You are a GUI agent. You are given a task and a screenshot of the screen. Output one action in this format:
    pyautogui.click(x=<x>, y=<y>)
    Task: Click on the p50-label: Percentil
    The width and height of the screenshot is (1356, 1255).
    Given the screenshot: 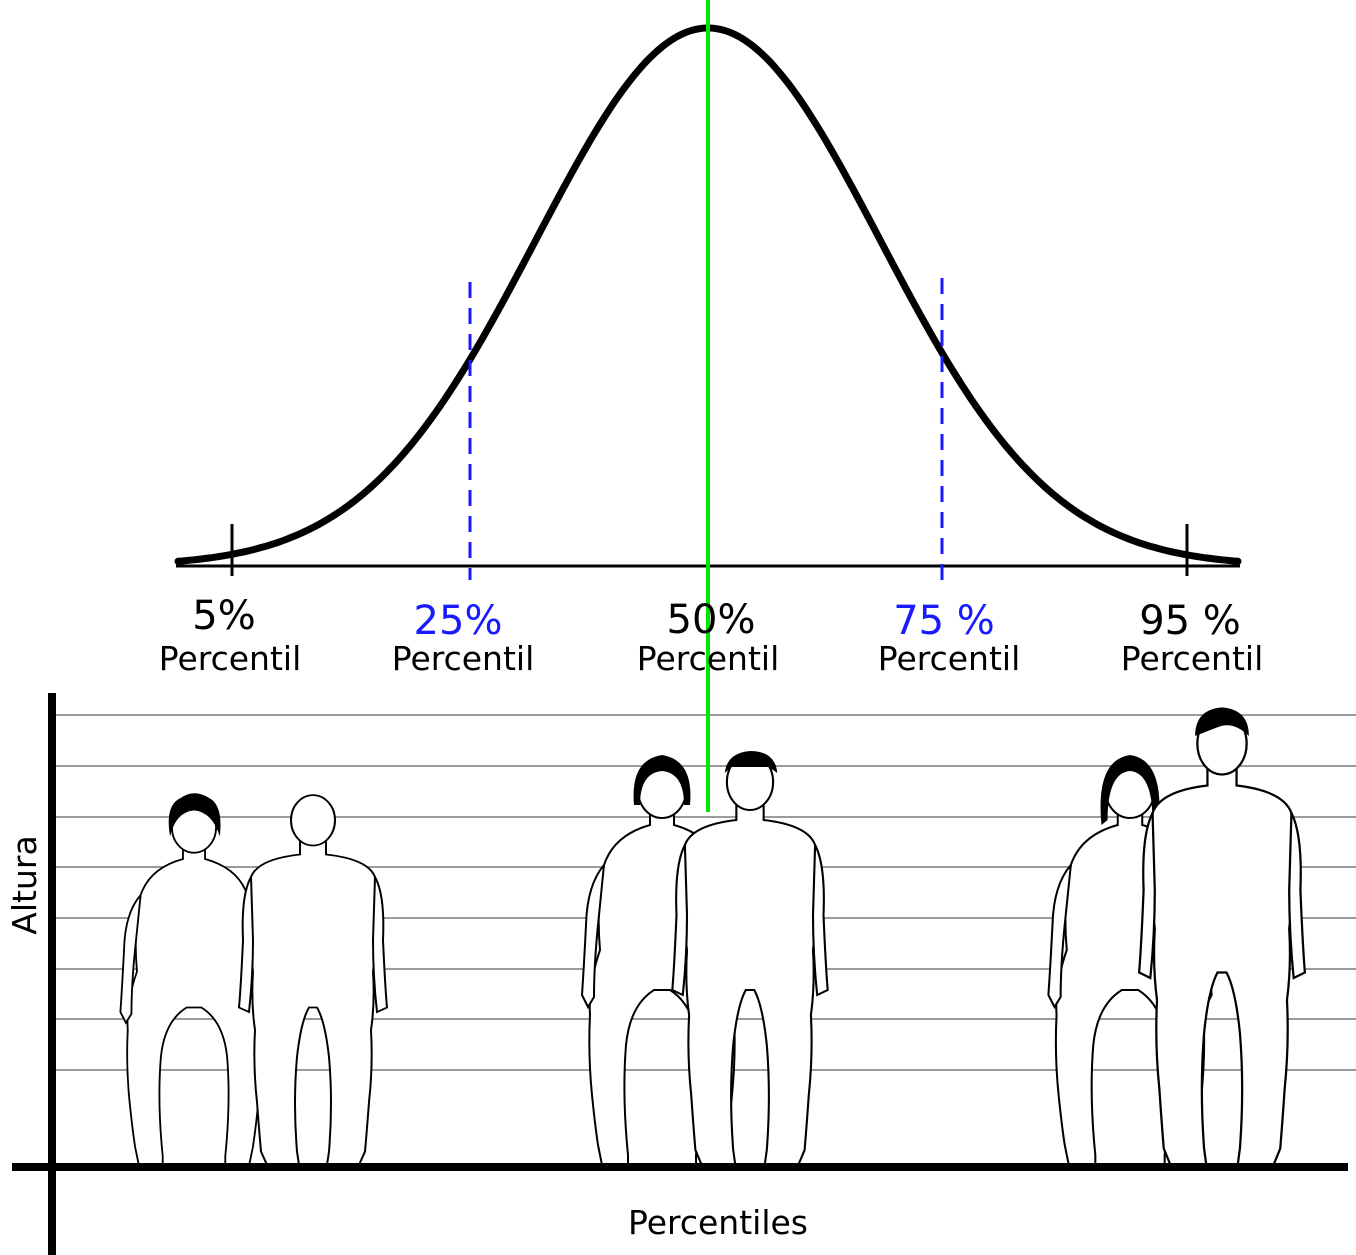 What is the action you would take?
    pyautogui.click(x=708, y=658)
    